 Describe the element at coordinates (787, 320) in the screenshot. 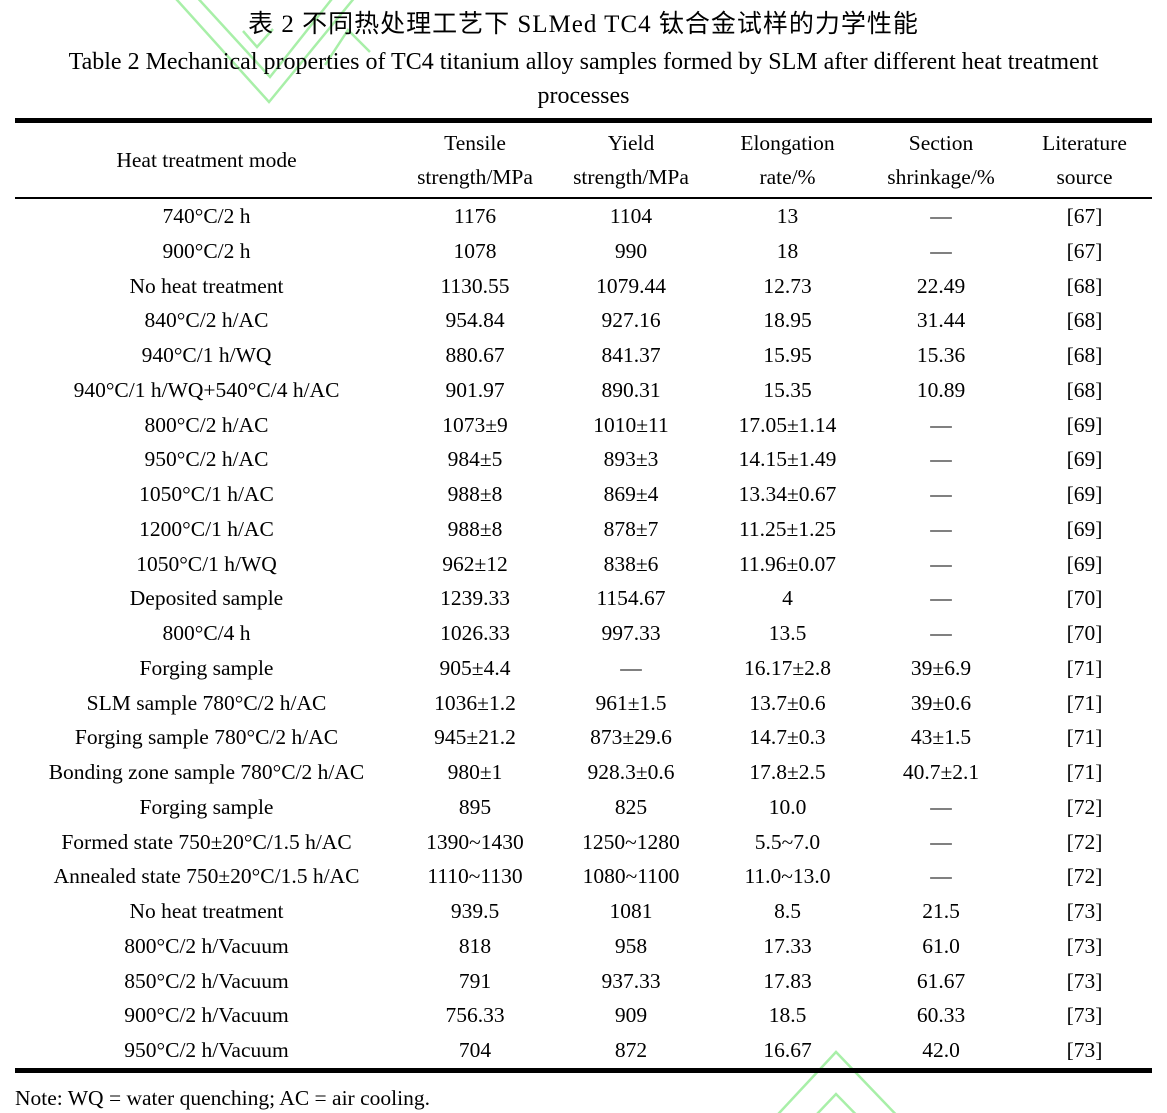

I see `cell-elongation-rate-pct: 18.95` at that location.